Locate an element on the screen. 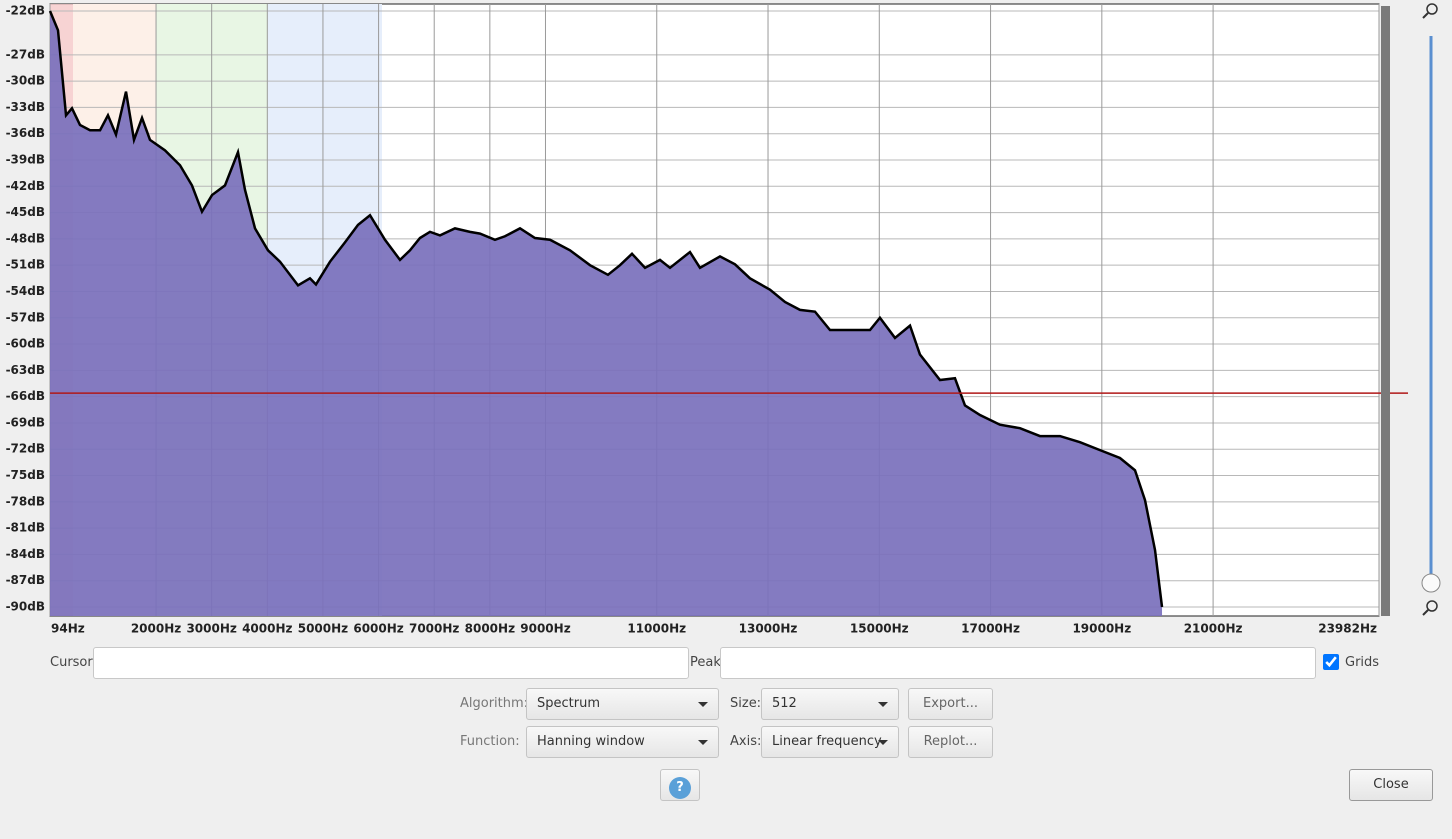 The image size is (1452, 839). peak-field is located at coordinates (1018, 663).